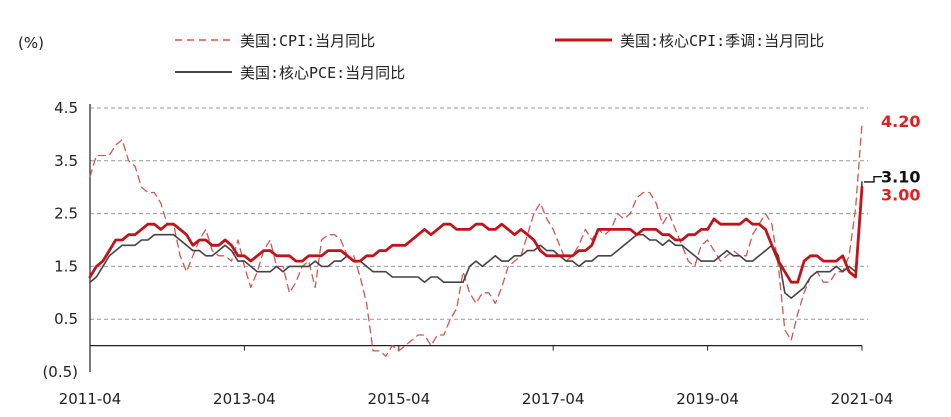  I want to click on legend-item-core-pce: 美国:核心PCE:当月同比, so click(290, 73).